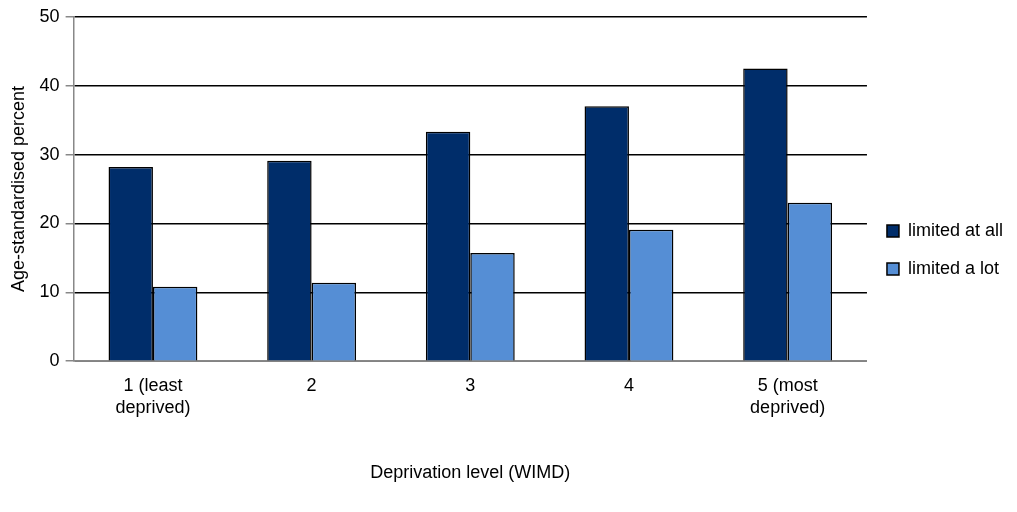  I want to click on y-axis-title: Age-standardised percent, so click(17, 189).